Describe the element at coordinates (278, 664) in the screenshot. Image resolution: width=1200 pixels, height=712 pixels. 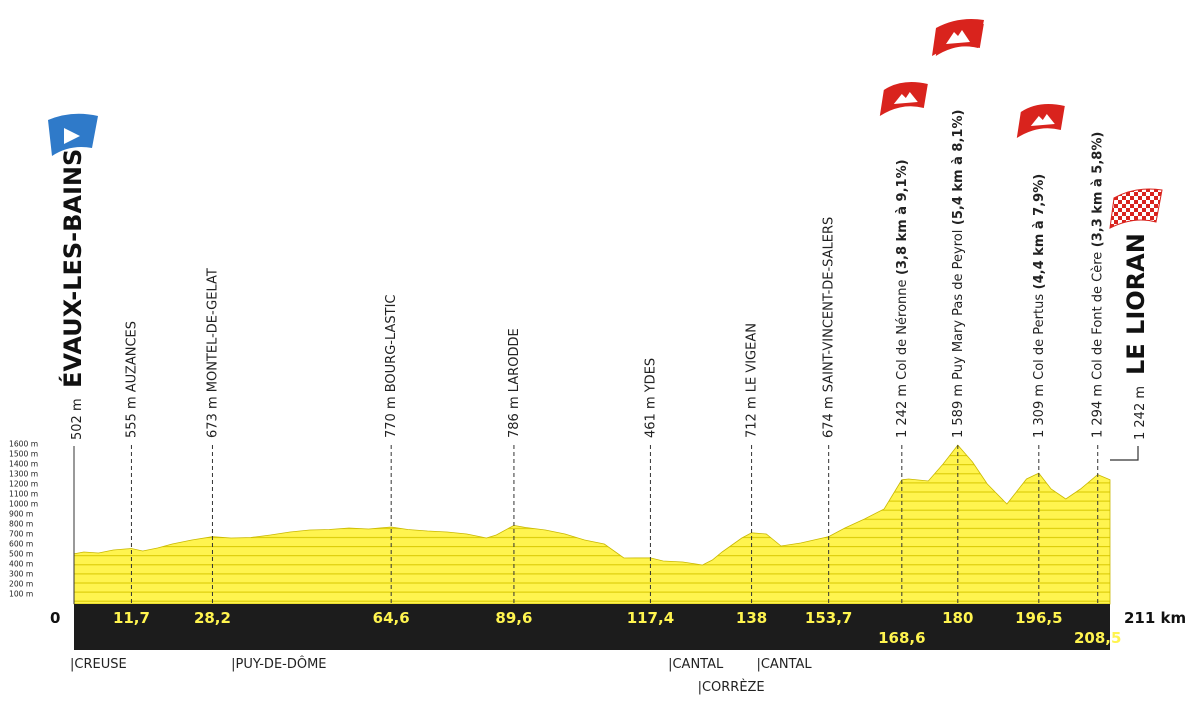
I see `department-label: |PUY-DE-DÔME` at that location.